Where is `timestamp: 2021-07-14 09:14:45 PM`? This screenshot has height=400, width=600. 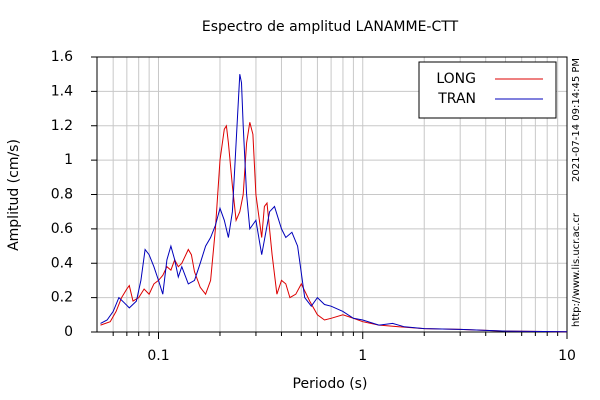
timestamp: 2021-07-14 09:14:45 PM is located at coordinates (576, 120).